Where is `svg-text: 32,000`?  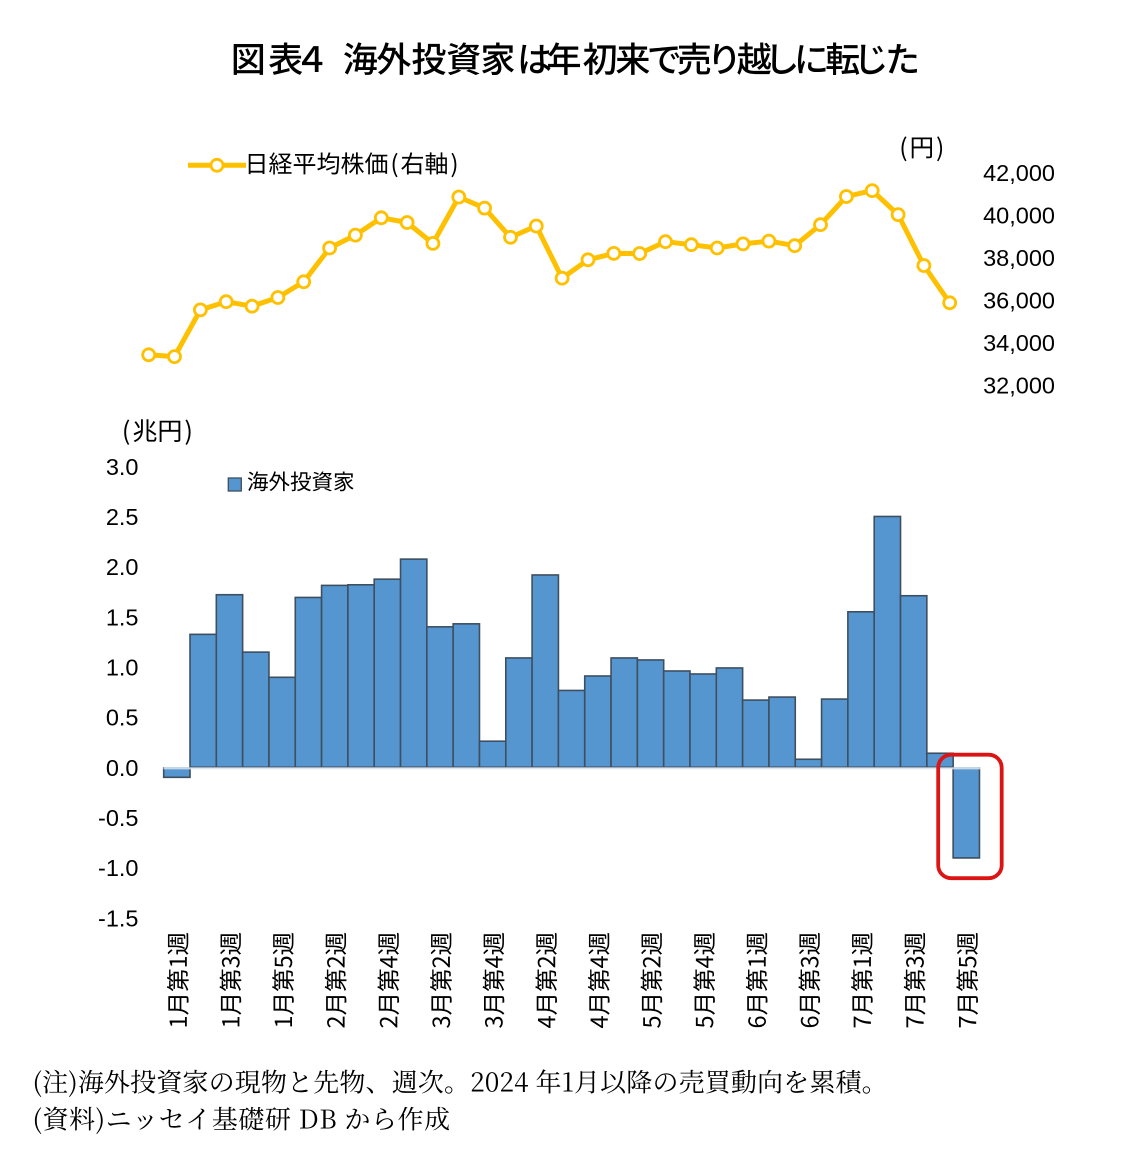
svg-text: 32,000 is located at coordinates (1019, 386).